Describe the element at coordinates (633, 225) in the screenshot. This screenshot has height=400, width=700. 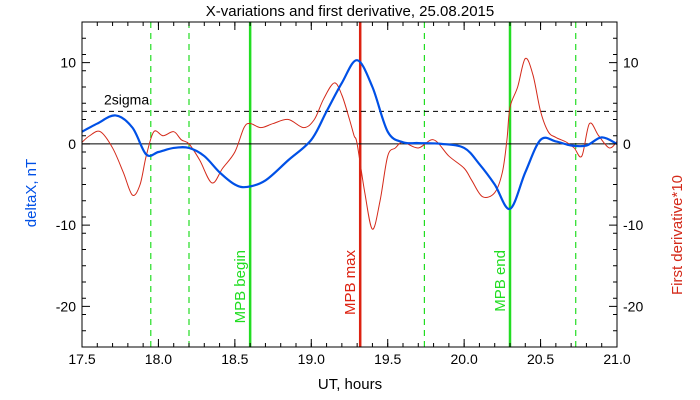
I see `y-tick-label-right: -10` at that location.